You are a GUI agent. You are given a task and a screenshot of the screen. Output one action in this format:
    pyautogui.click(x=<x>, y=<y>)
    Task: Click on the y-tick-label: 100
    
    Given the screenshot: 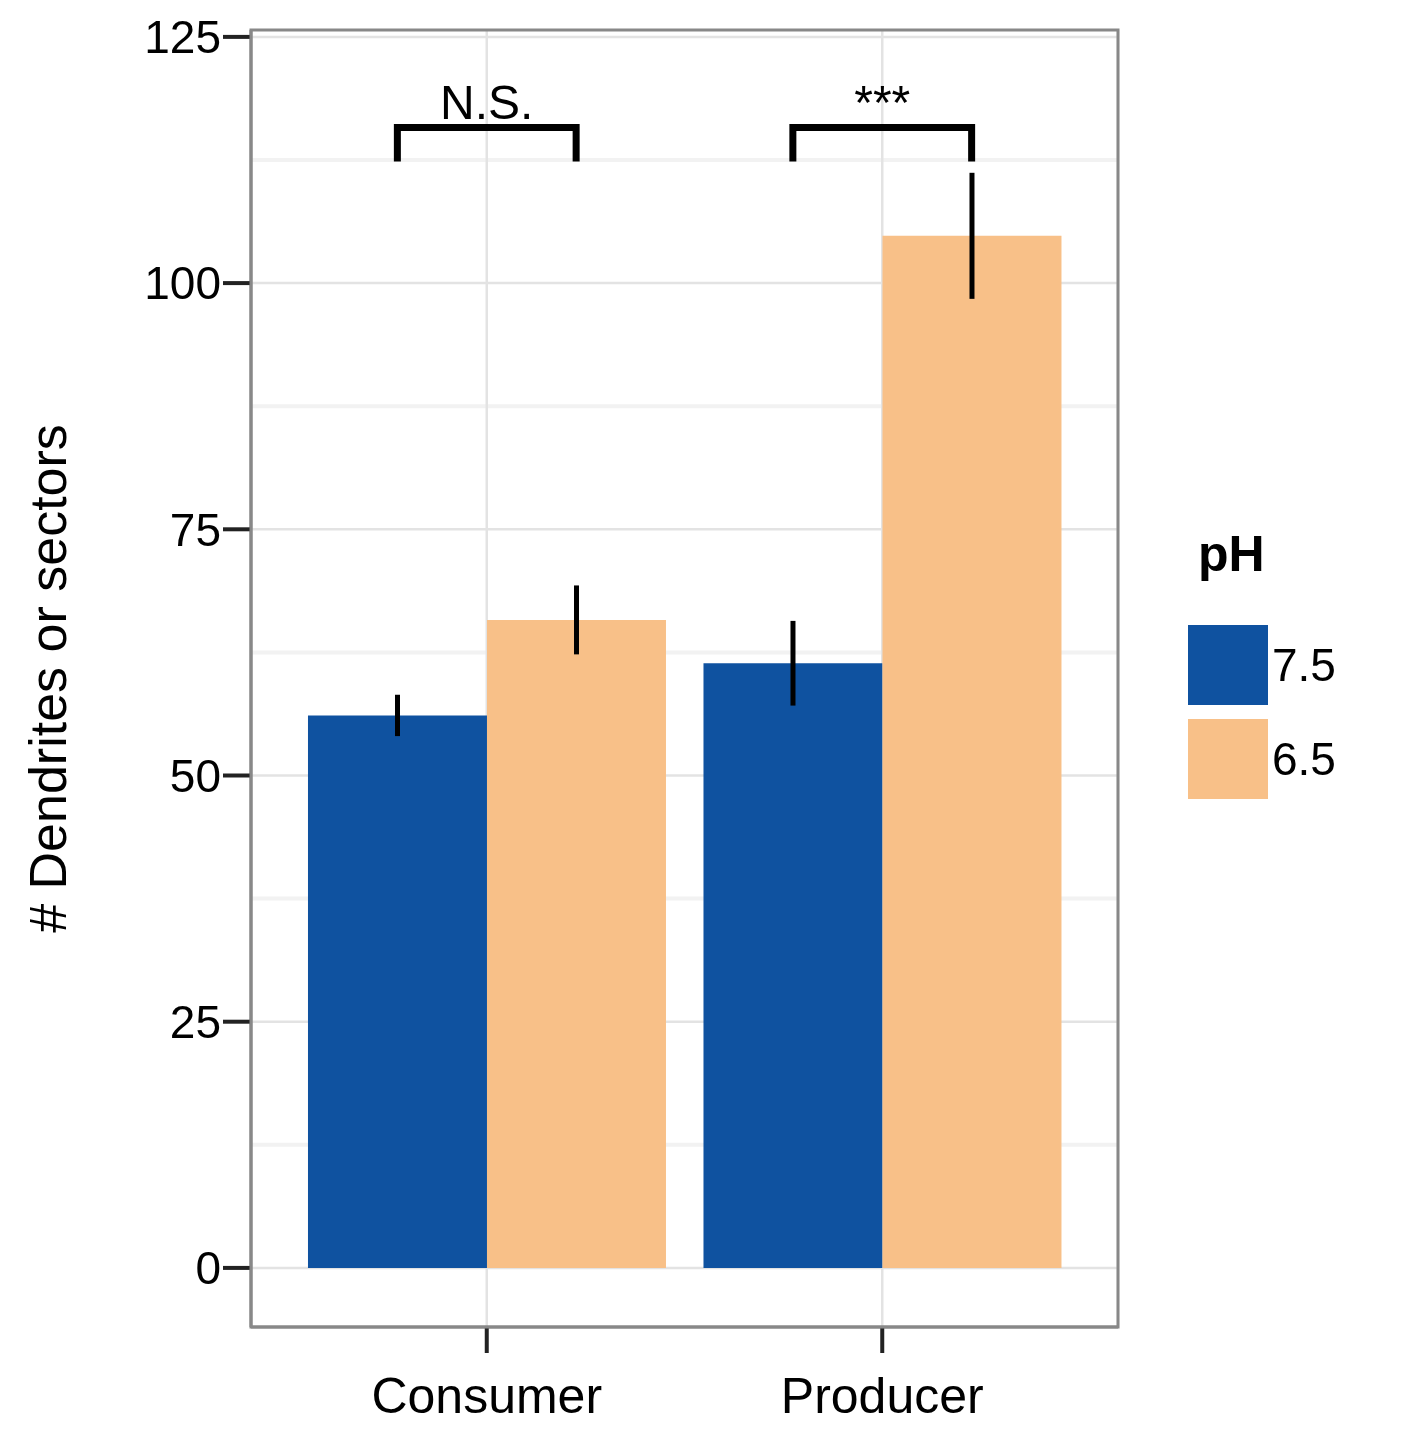 What is the action you would take?
    pyautogui.click(x=182, y=283)
    